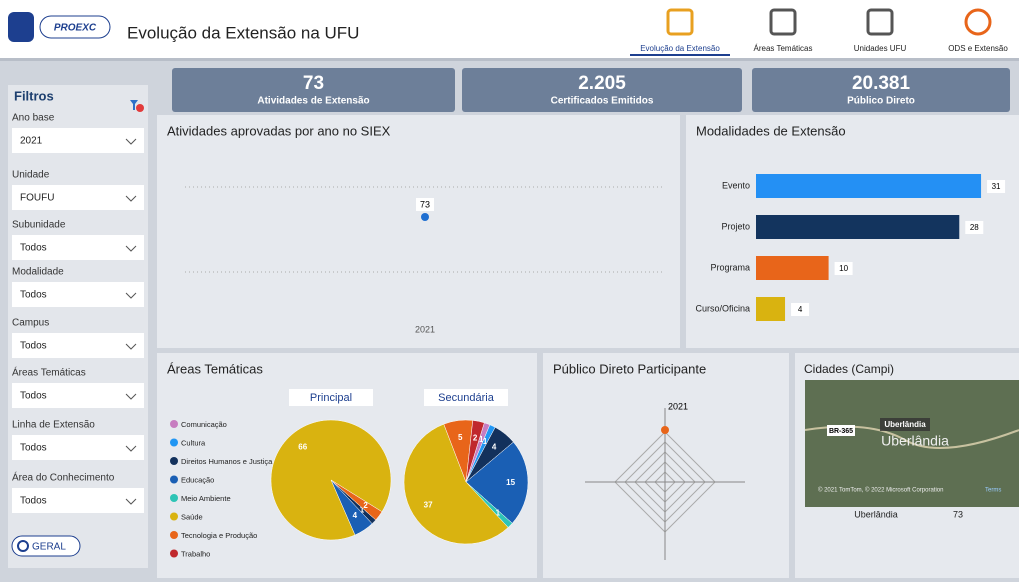 Image resolution: width=1019 pixels, height=582 pixels. What do you see at coordinates (195, 553) in the screenshot?
I see `legend-label: Trabalho` at bounding box center [195, 553].